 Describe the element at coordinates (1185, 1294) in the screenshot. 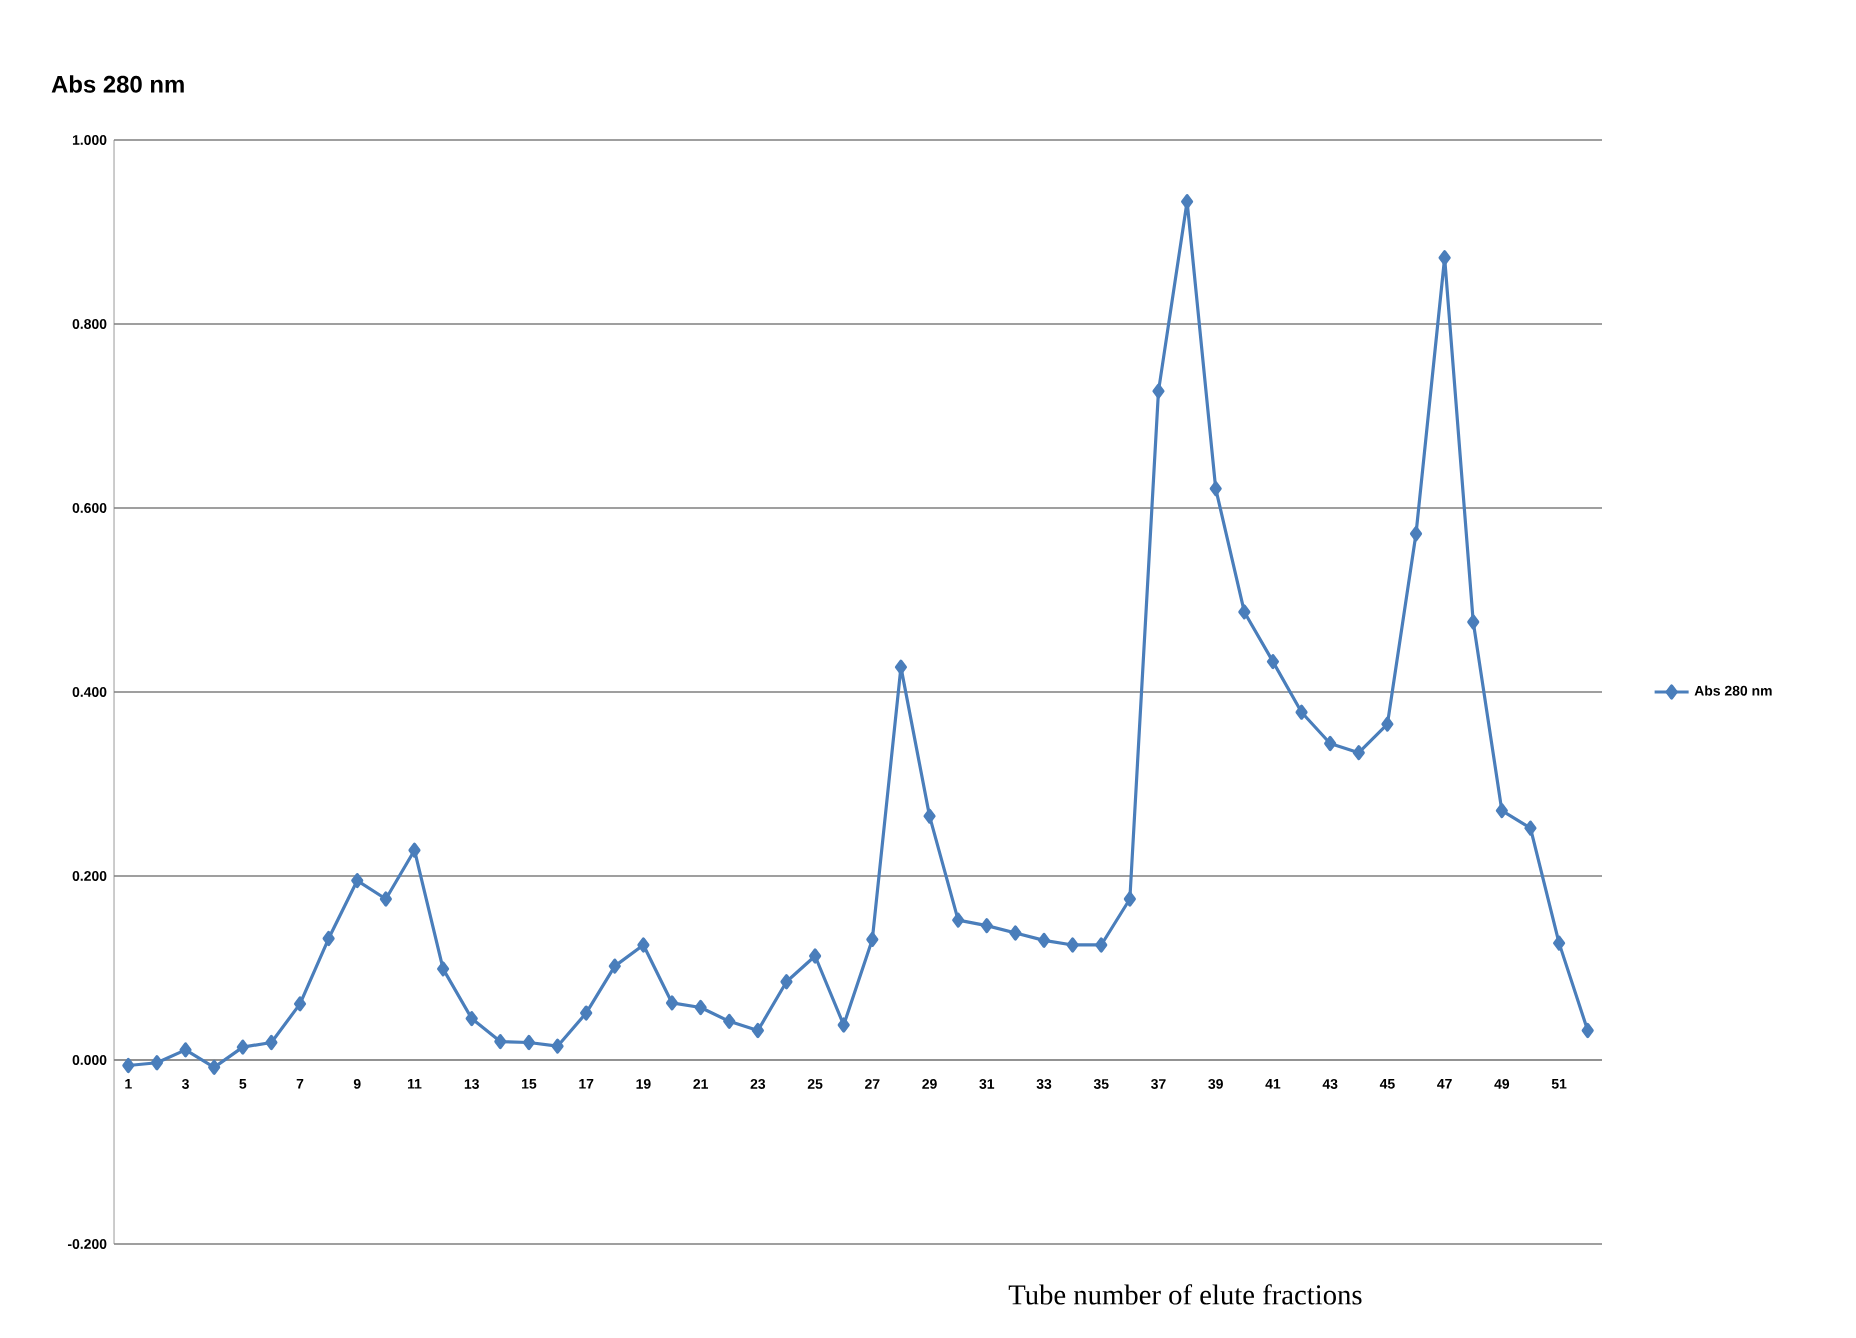

I see `x-axis-title: Tube number of elute fractions` at that location.